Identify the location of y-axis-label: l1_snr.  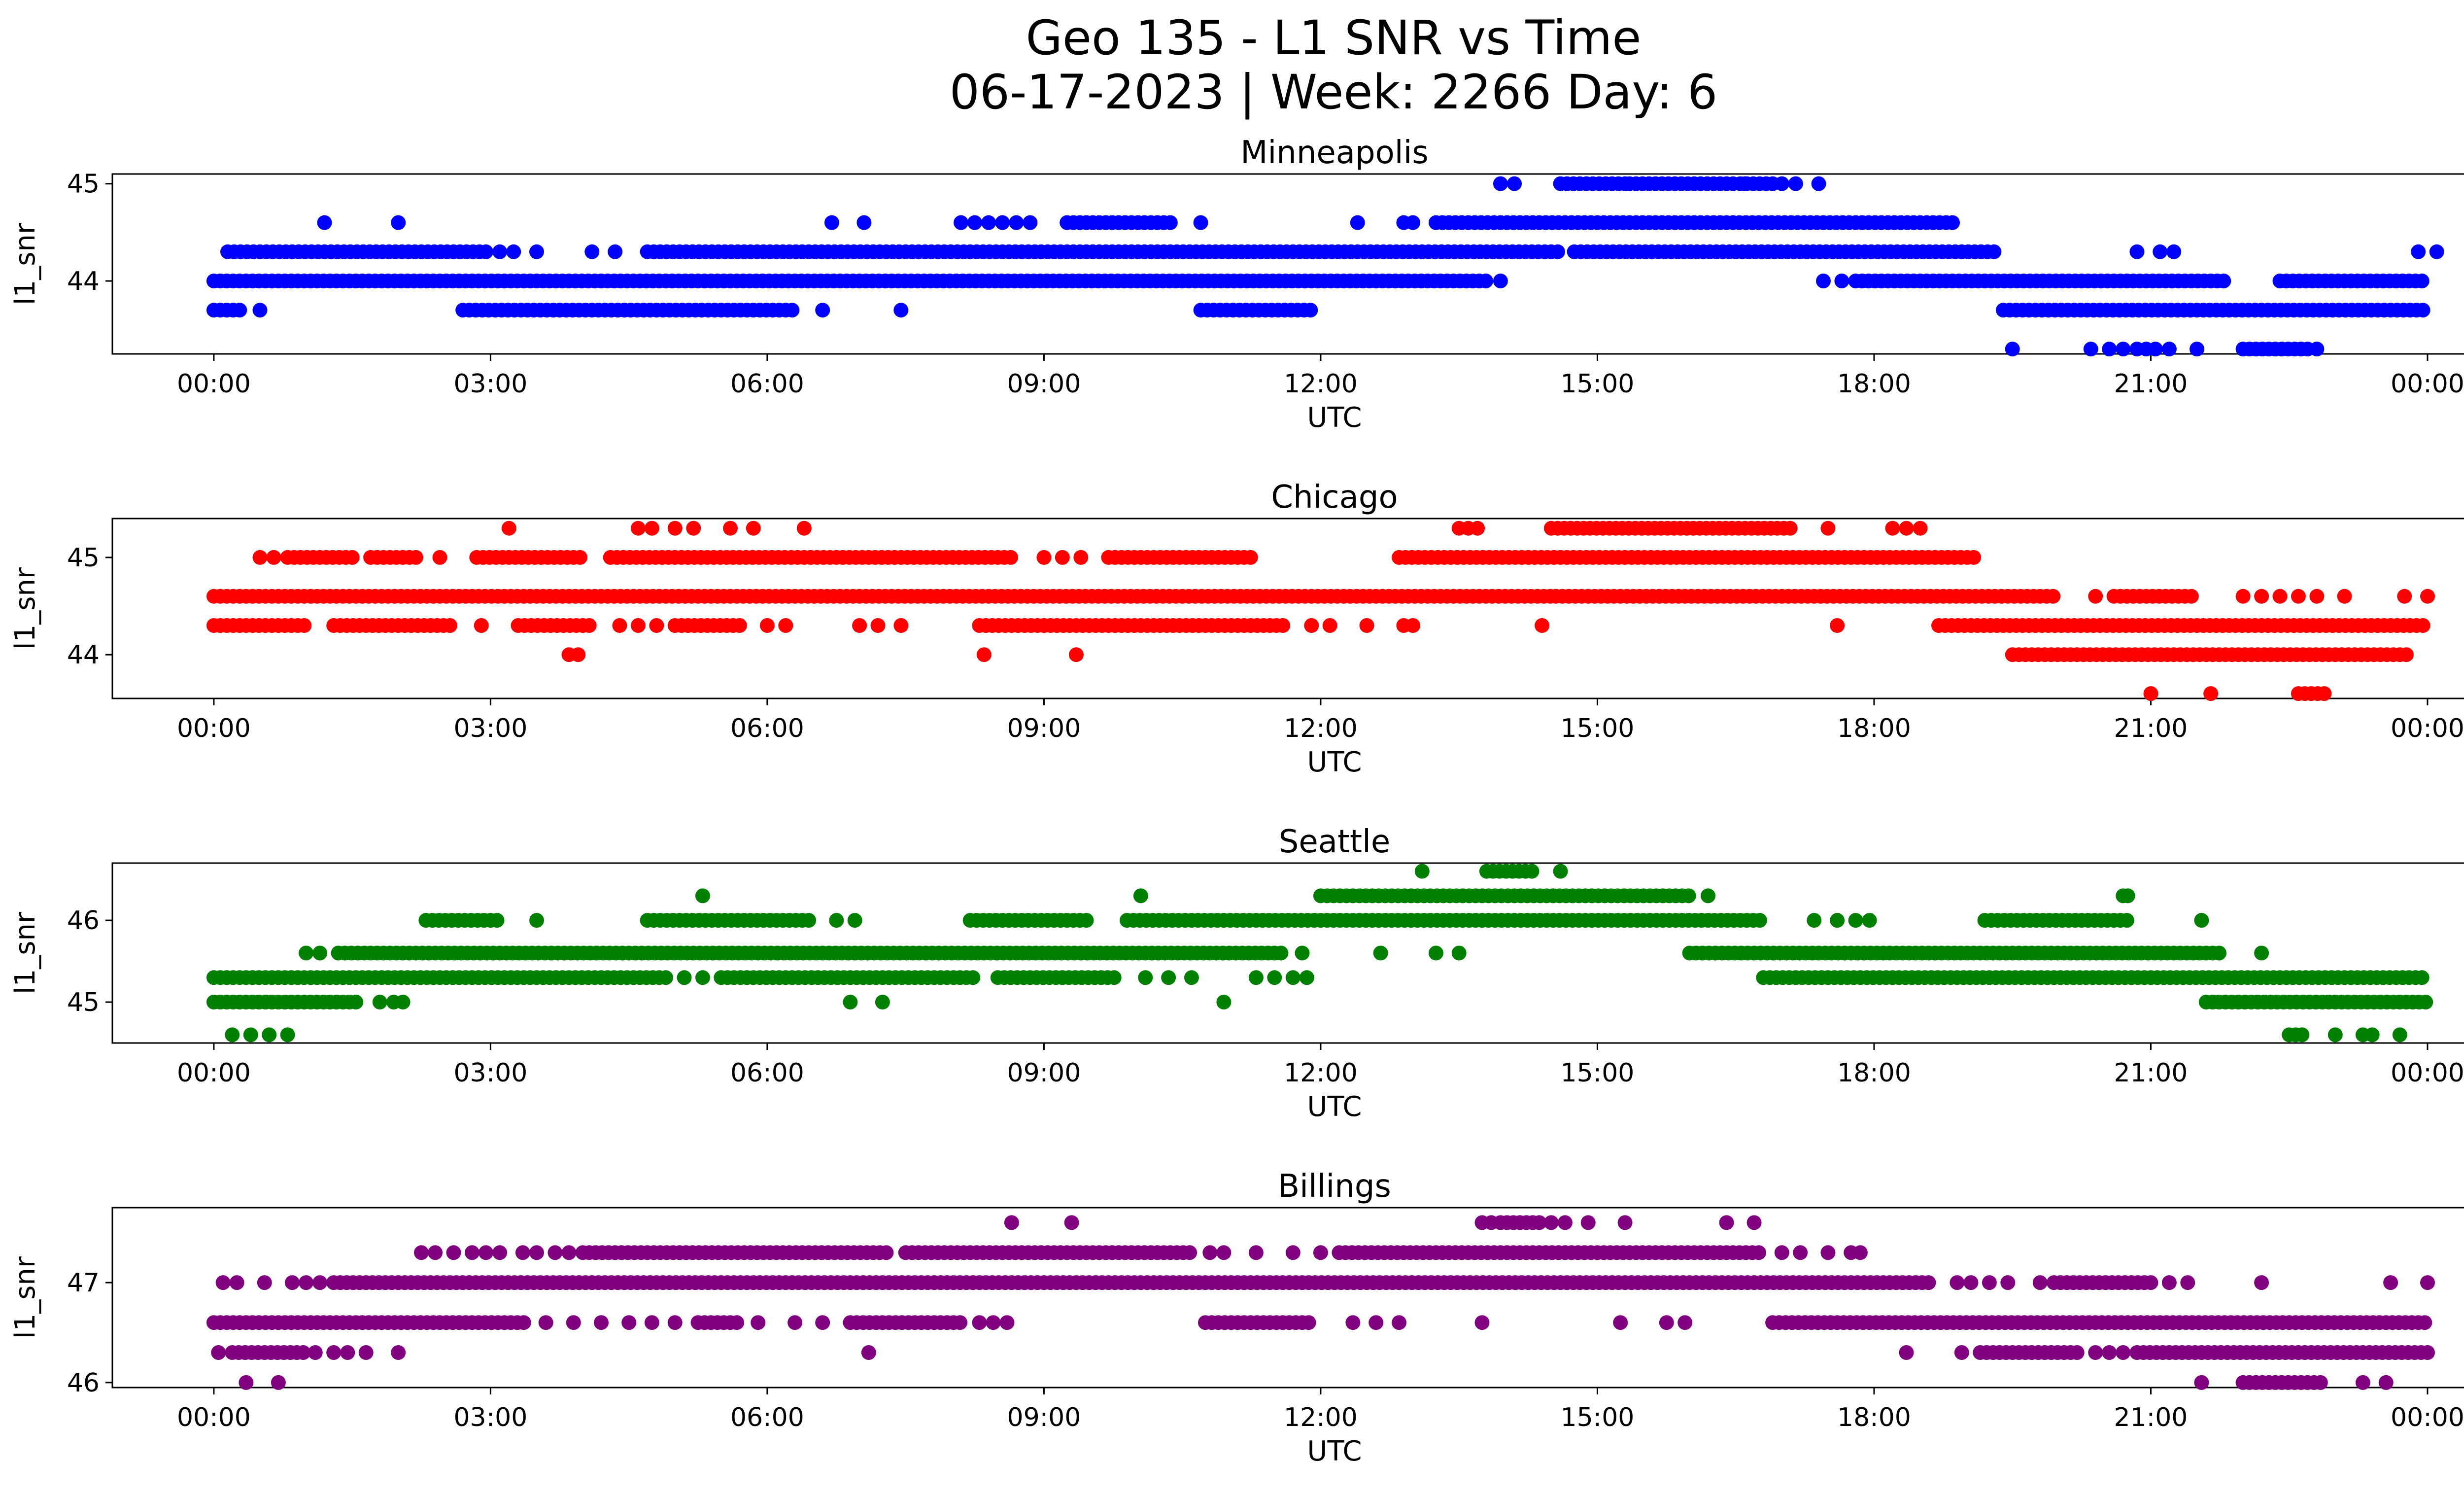
(25, 608).